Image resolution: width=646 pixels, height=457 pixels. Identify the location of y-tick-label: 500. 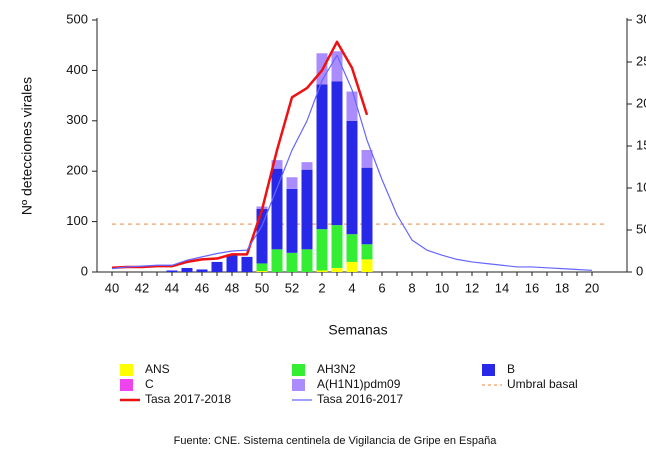
(77, 18).